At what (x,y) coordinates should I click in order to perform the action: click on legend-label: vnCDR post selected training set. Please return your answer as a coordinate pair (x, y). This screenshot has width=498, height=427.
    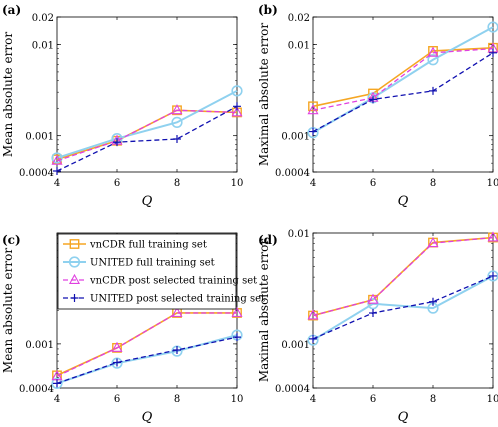
    Looking at the image, I should click on (173, 281).